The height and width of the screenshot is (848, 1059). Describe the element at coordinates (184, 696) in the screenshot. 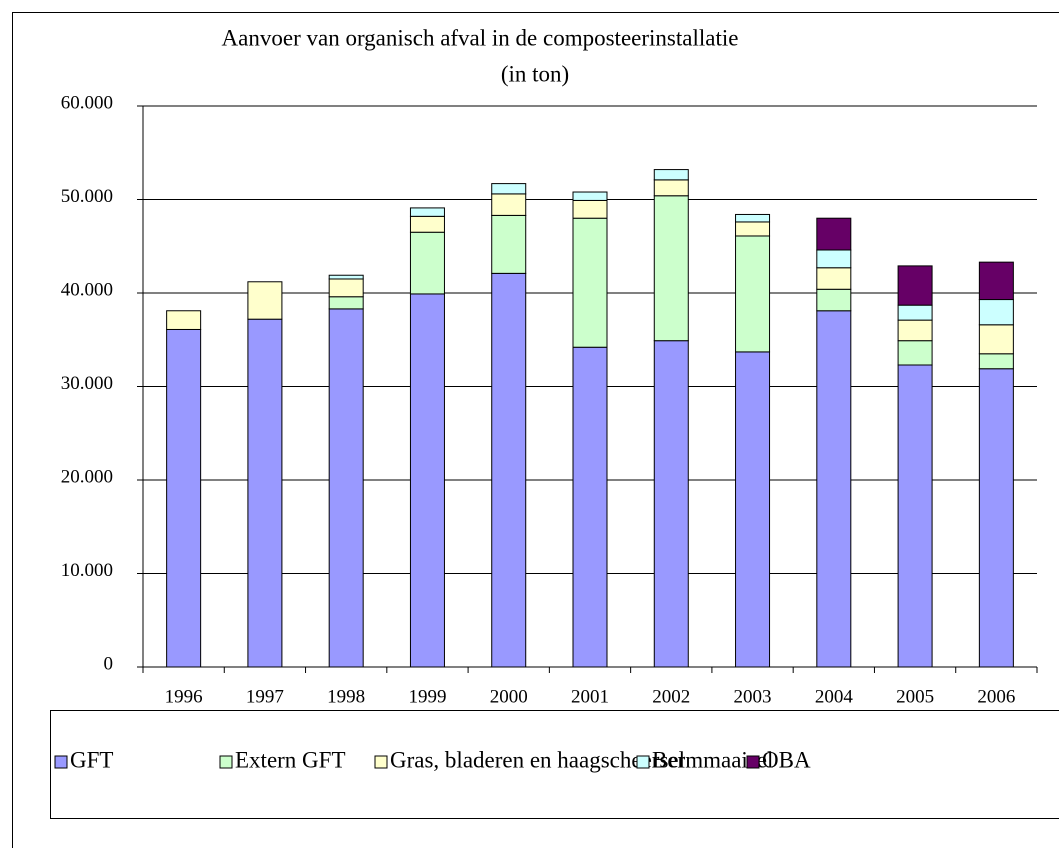

I see `x-tick-label: 1996` at that location.